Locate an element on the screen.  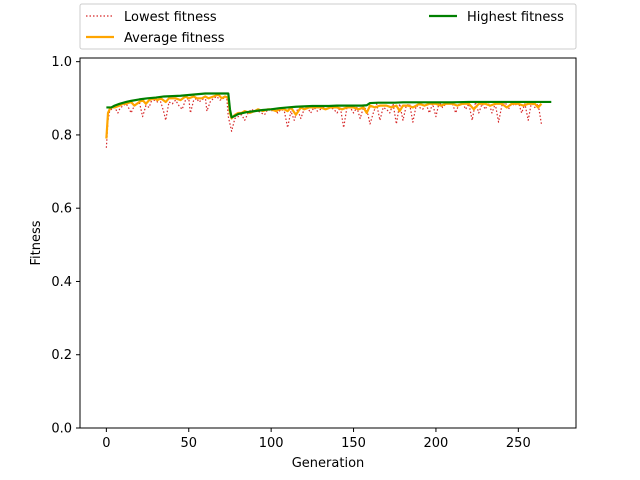
x-tick-label: 200 is located at coordinates (436, 443).